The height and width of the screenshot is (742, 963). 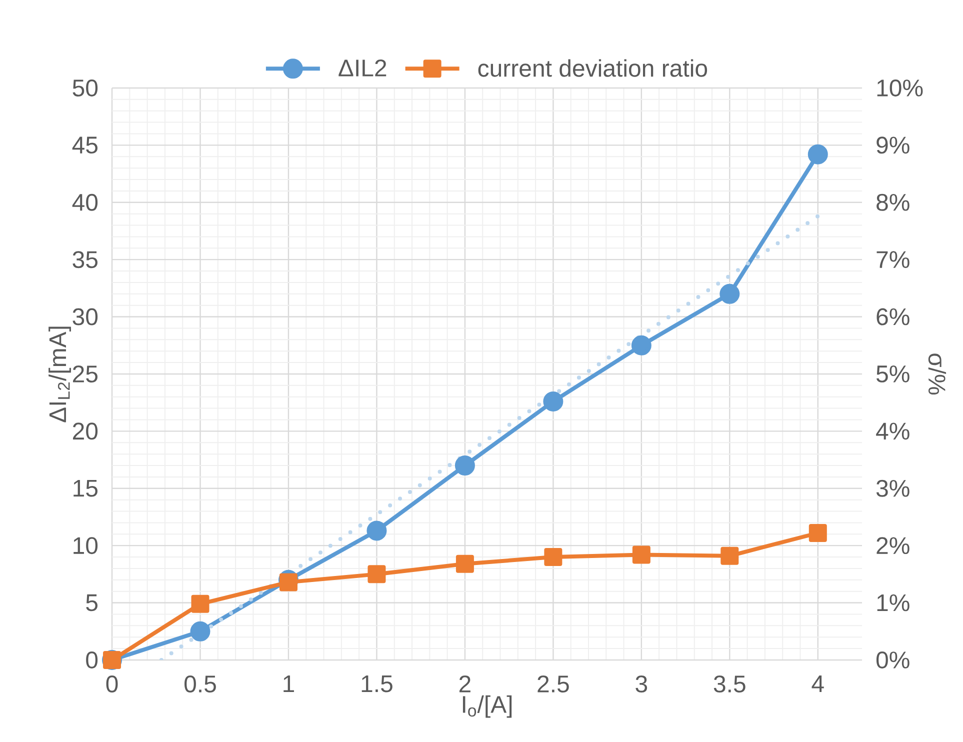 I want to click on y-tick-label: 0, so click(x=92, y=659).